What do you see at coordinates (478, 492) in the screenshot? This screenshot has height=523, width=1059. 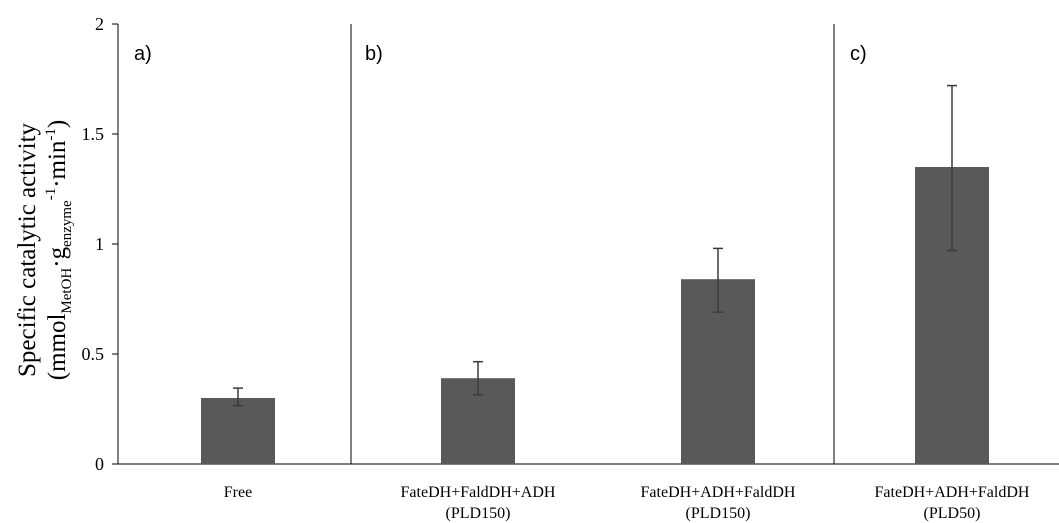 I see `x-category-label: FateDH+FaldDH+ADH` at bounding box center [478, 492].